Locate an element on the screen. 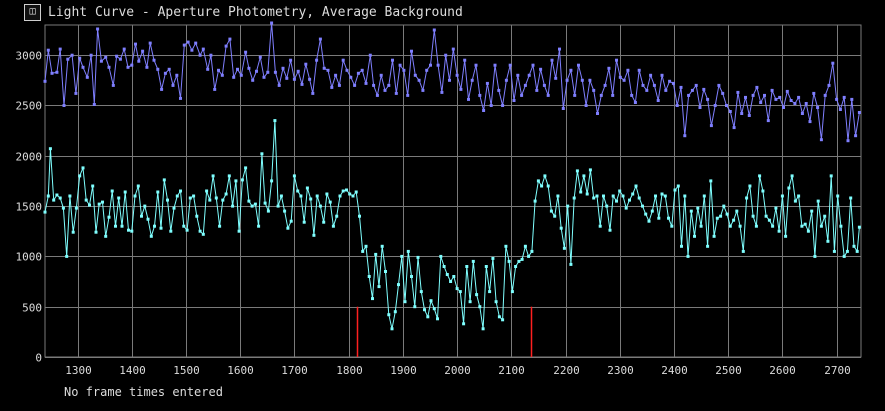  lightcurve-app-icon: ◫ is located at coordinates (32, 12).